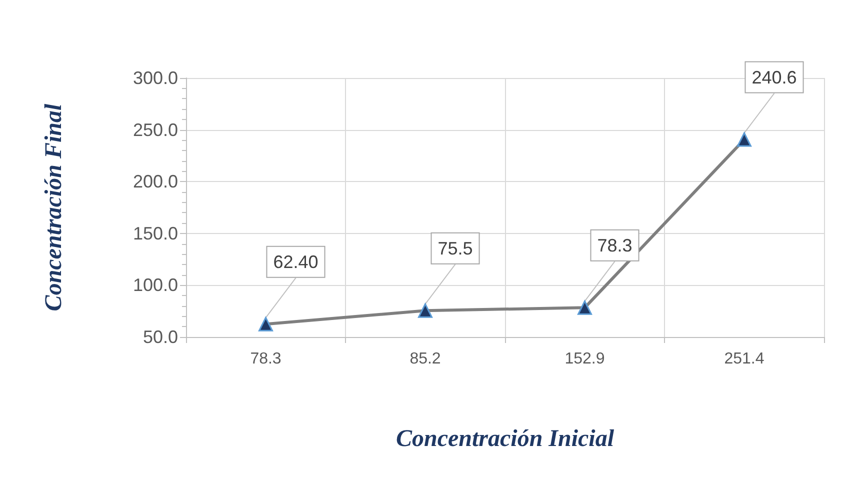 Image resolution: width=850 pixels, height=478 pixels. What do you see at coordinates (155, 233) in the screenshot?
I see `y-tick-label: 150.0` at bounding box center [155, 233].